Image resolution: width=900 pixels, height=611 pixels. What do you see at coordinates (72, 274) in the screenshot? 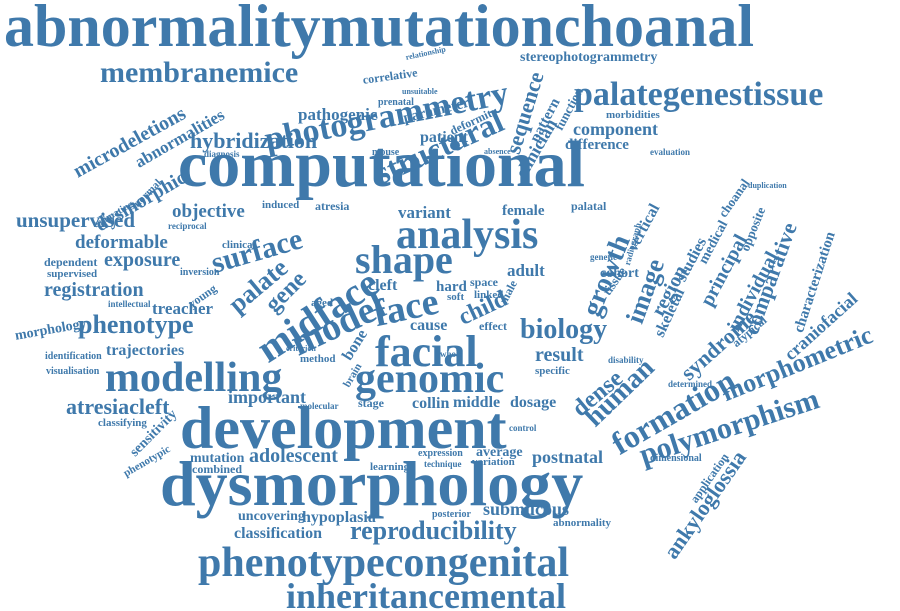
I see `cloud-word: supervised` at bounding box center [72, 274].